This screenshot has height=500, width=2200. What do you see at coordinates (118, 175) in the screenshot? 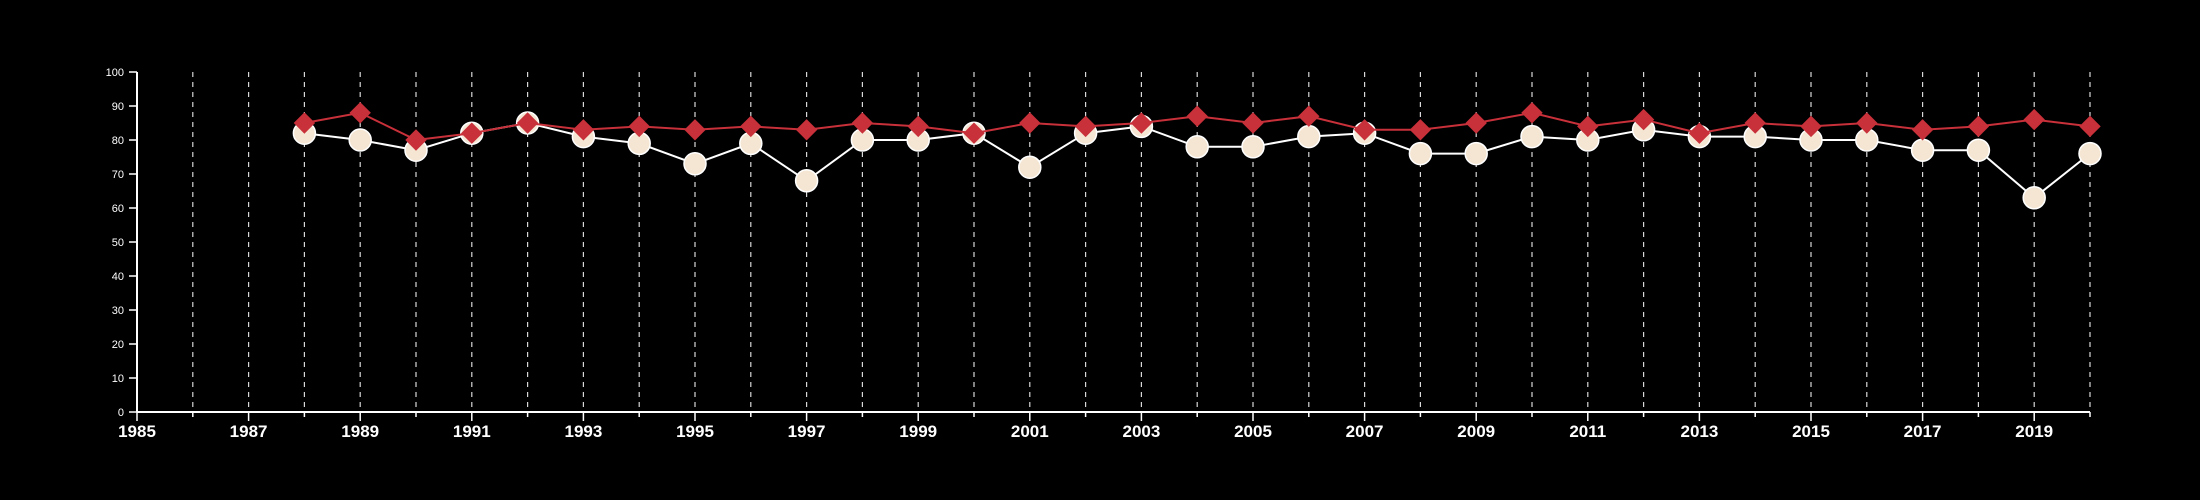
I see `y-tick-label-70: 70` at bounding box center [118, 175].